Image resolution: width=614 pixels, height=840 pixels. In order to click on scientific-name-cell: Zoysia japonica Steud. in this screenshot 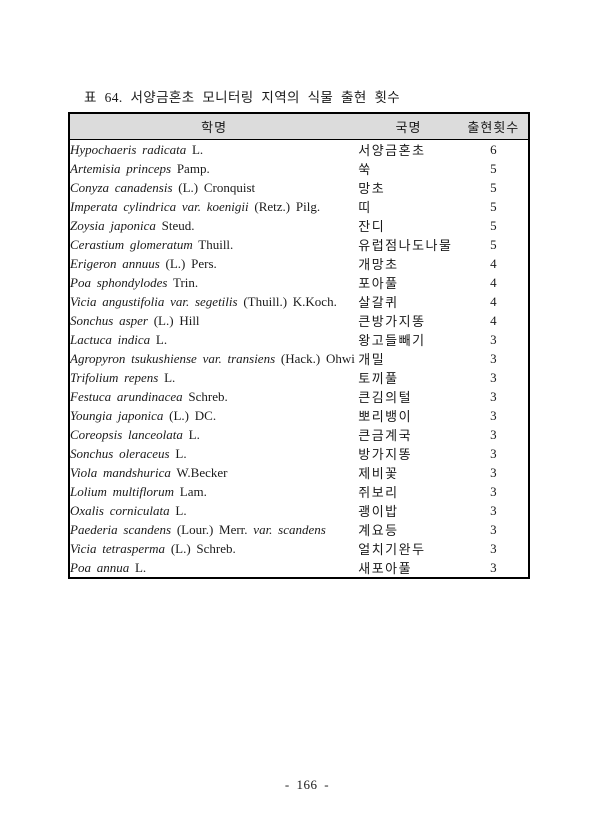, I will do `click(213, 225)`.